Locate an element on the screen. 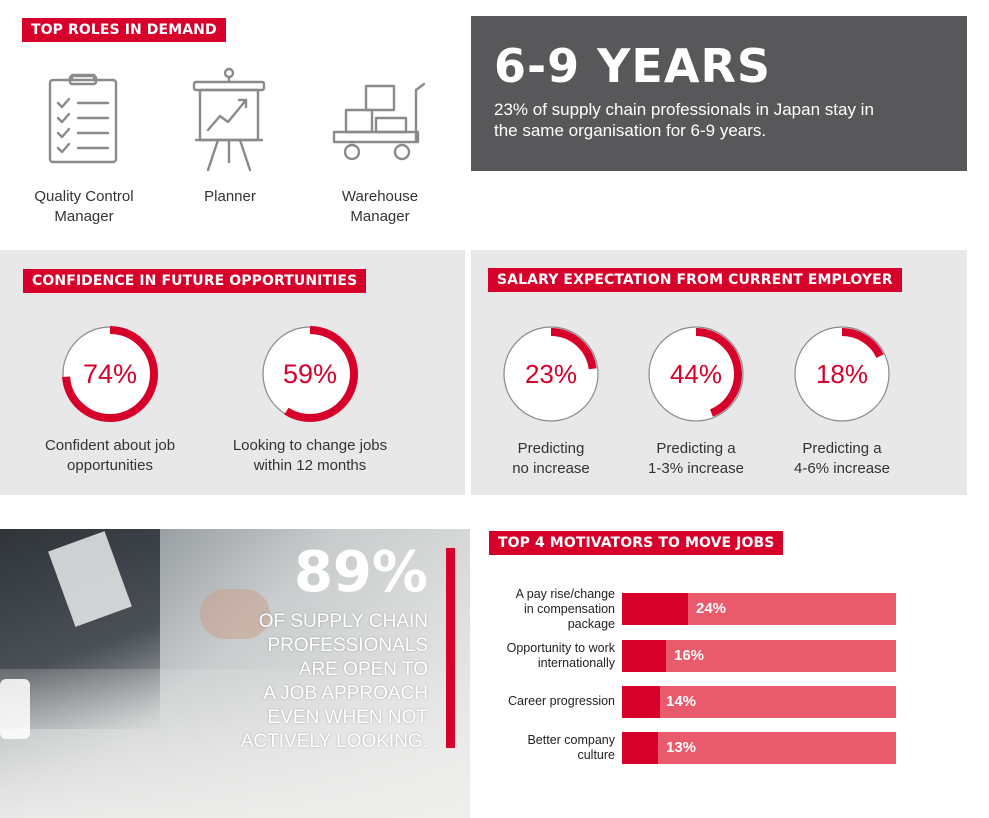 This screenshot has width=989, height=818. approach-big-percent: 89% is located at coordinates (360, 572).